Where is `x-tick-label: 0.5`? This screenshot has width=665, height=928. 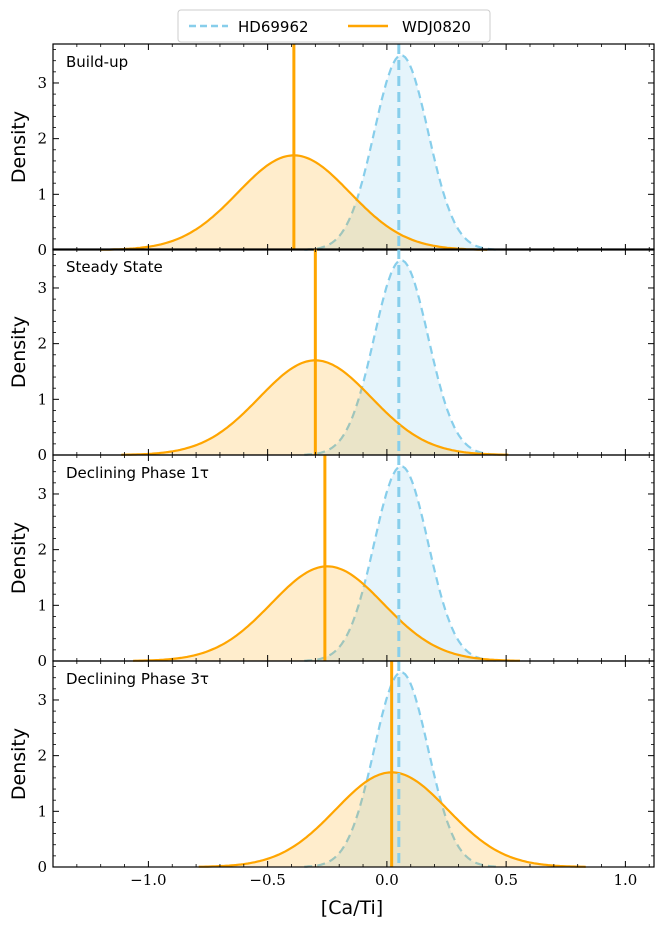 x-tick-label: 0.5 is located at coordinates (506, 880).